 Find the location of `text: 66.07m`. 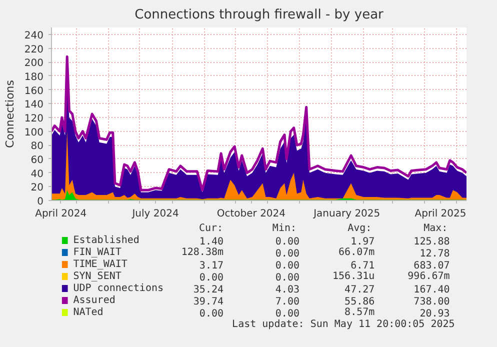

text: 66.07m is located at coordinates (356, 252).